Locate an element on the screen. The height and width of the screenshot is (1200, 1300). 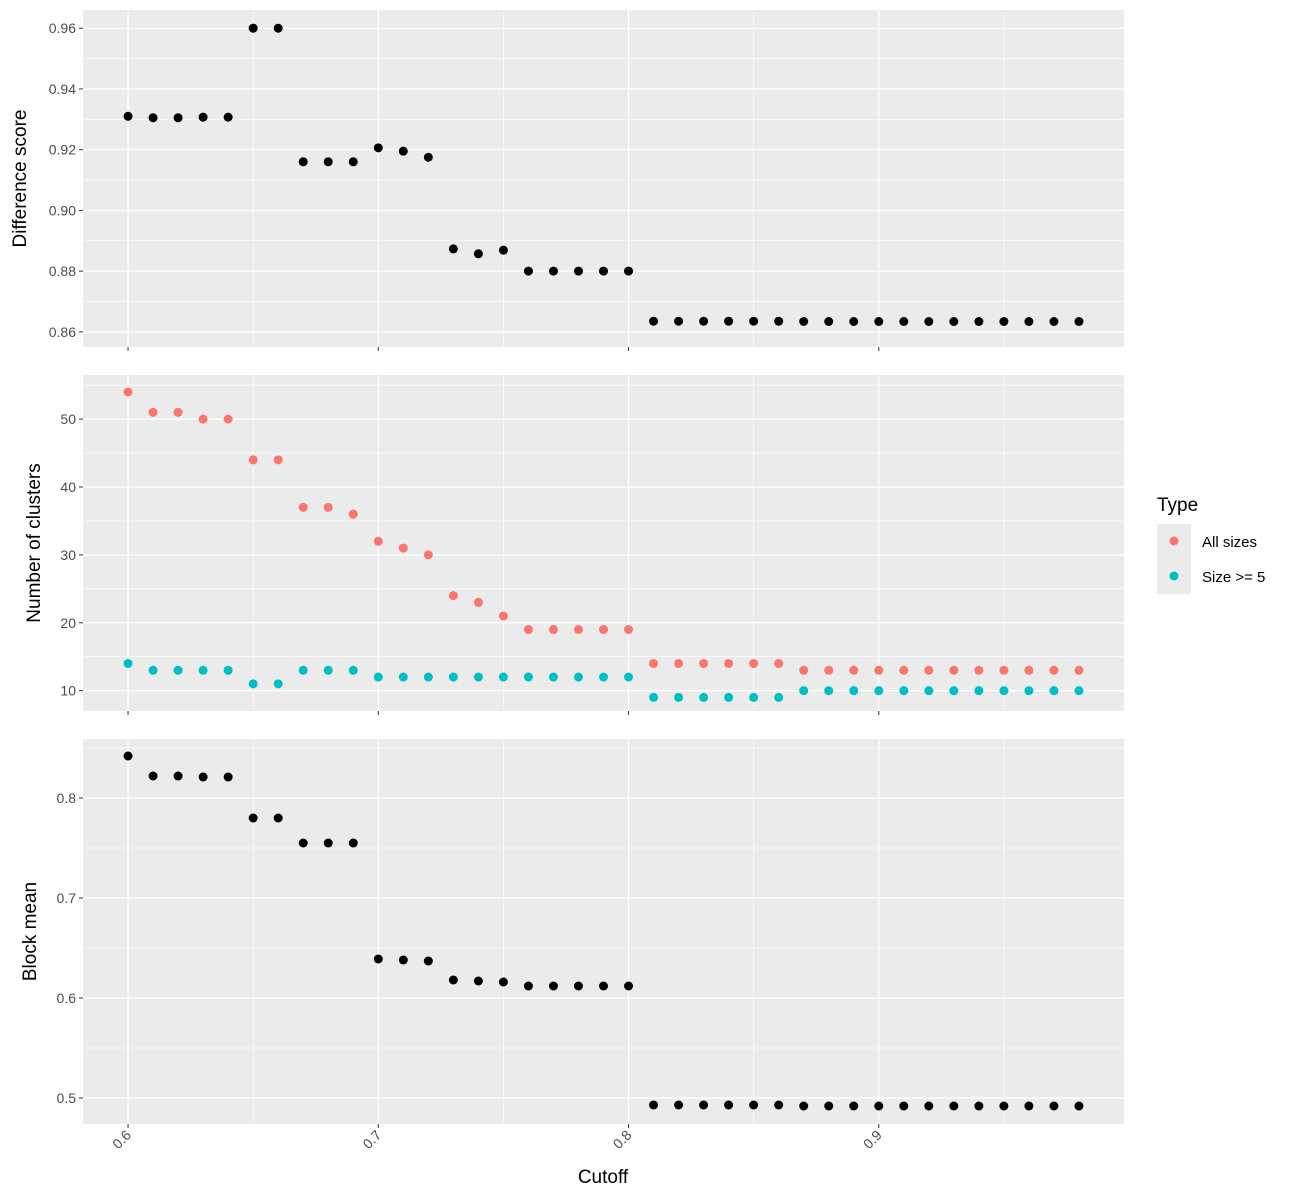
legend-title: Type is located at coordinates (1177, 505).